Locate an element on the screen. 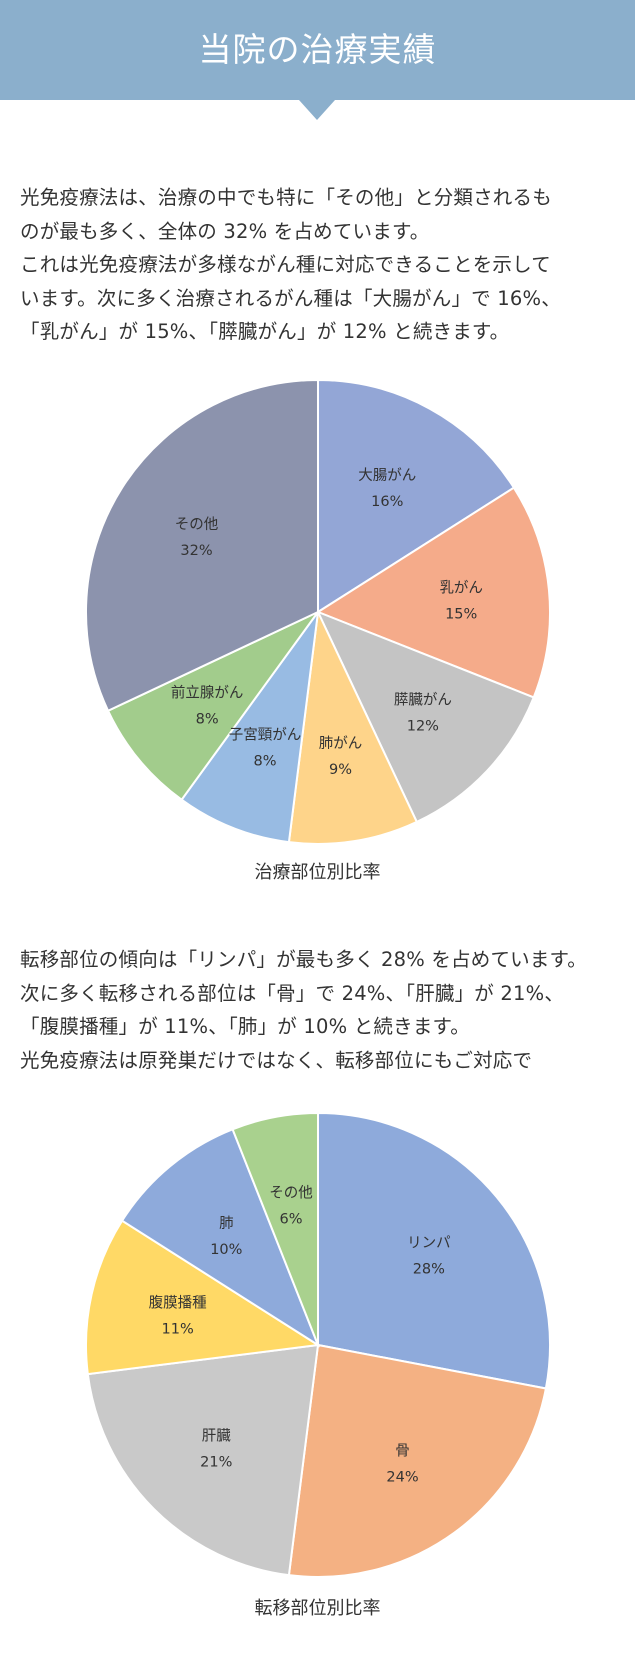  page-title: 当院の治療実績 is located at coordinates (317, 49).